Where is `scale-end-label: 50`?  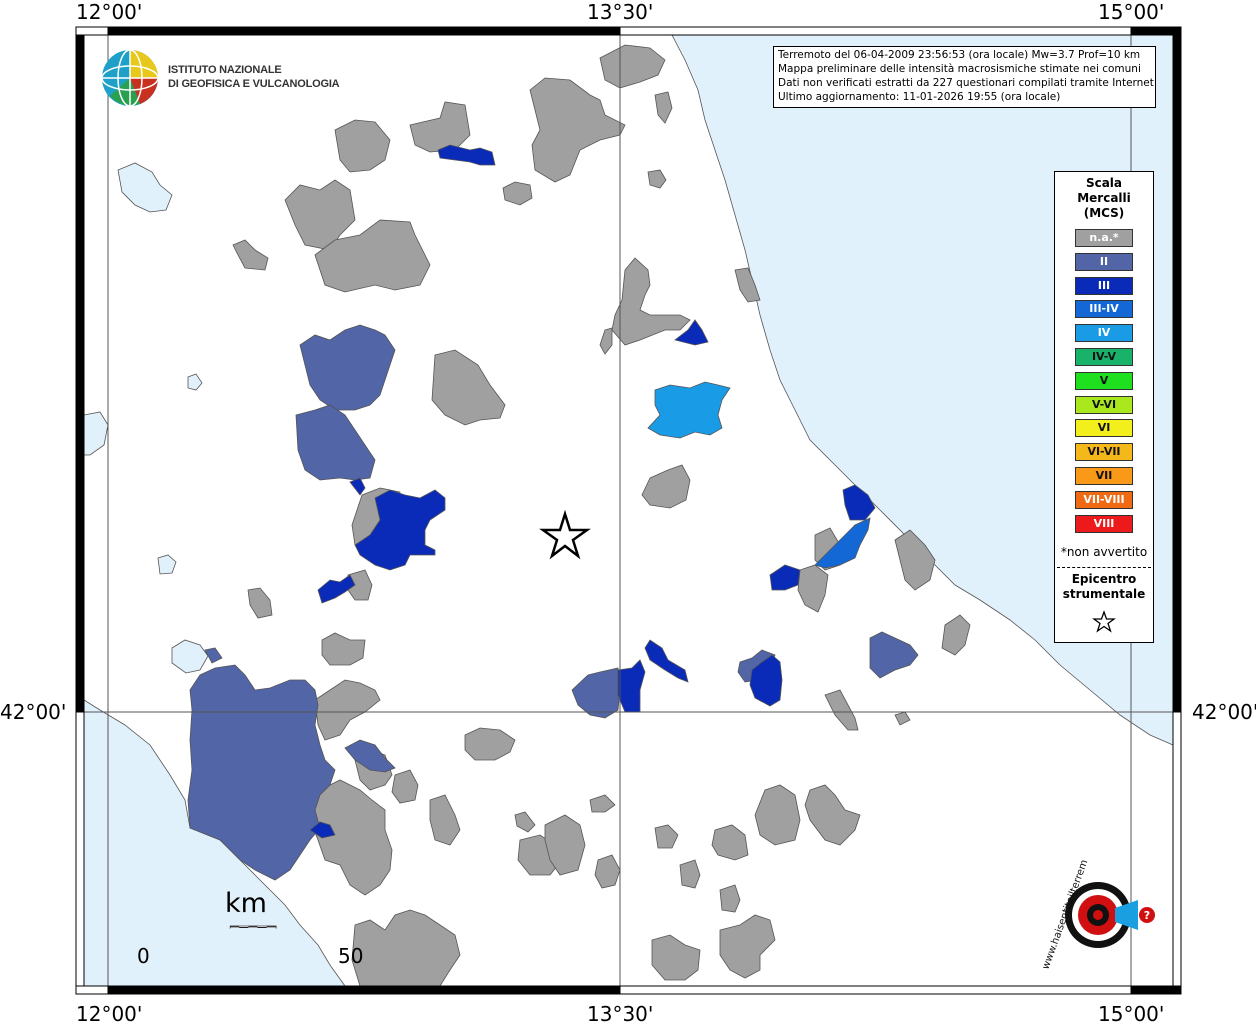
scale-end-label: 50 is located at coordinates (351, 956).